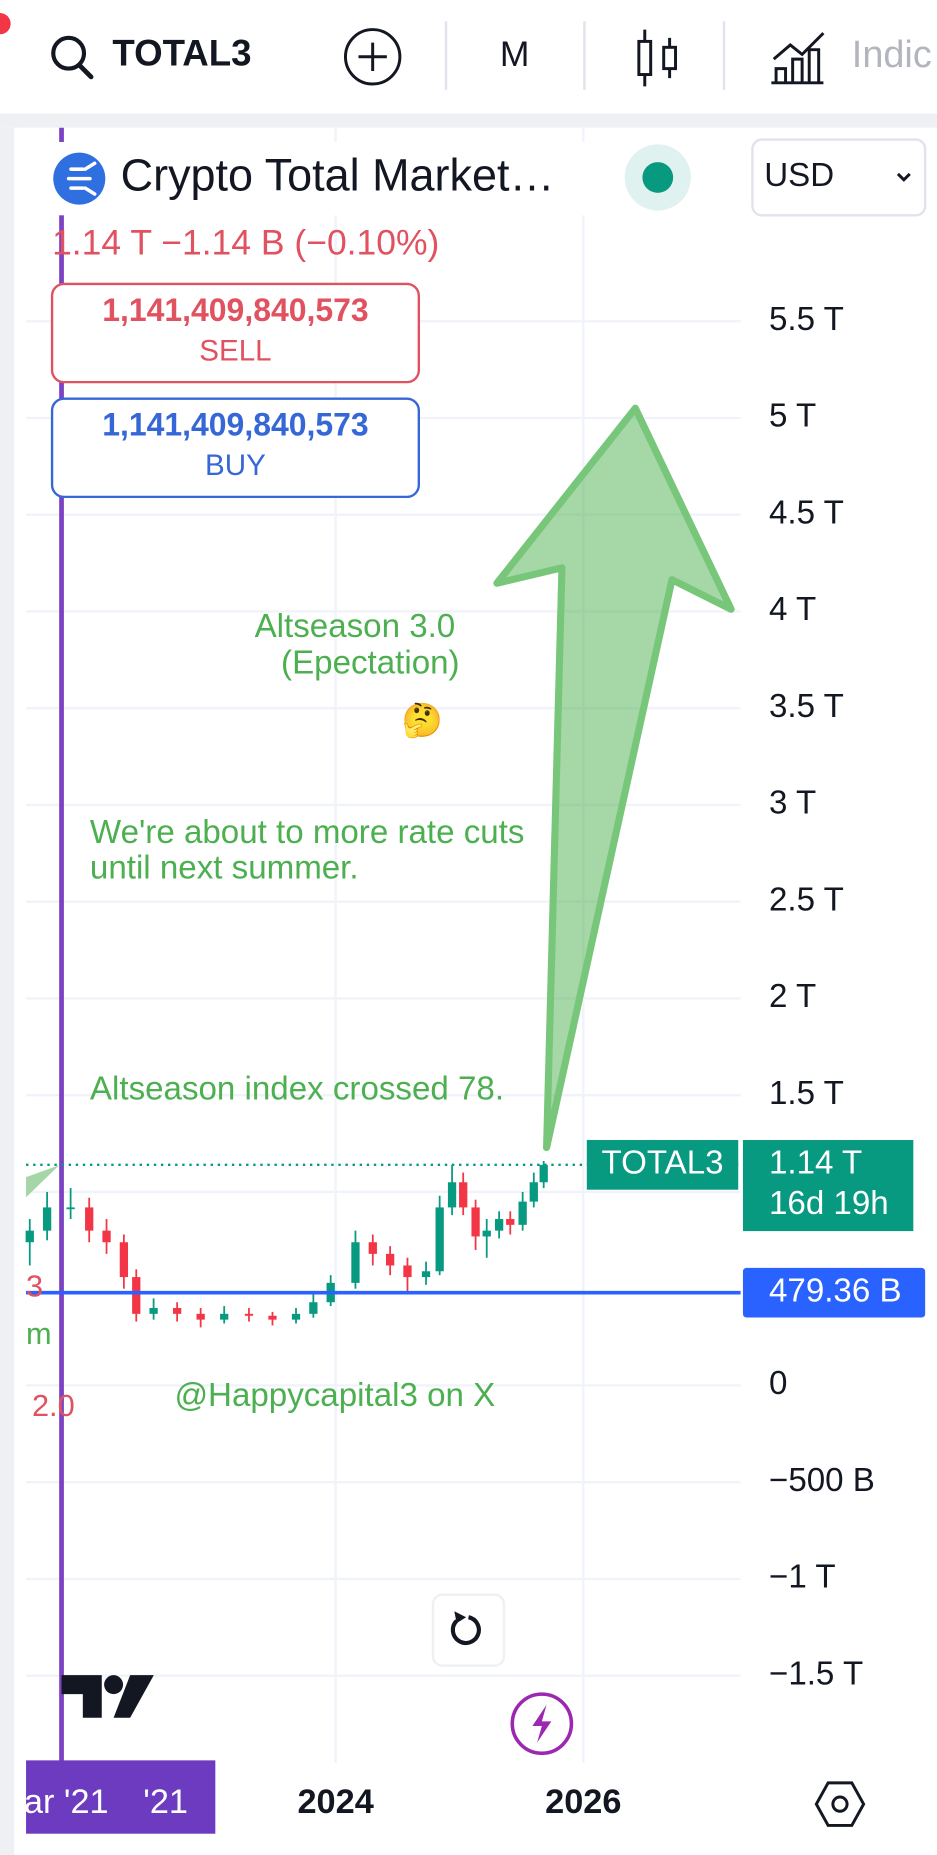 This screenshot has width=937, height=1855. I want to click on y-tick-label: 3.5 T, so click(806, 706).